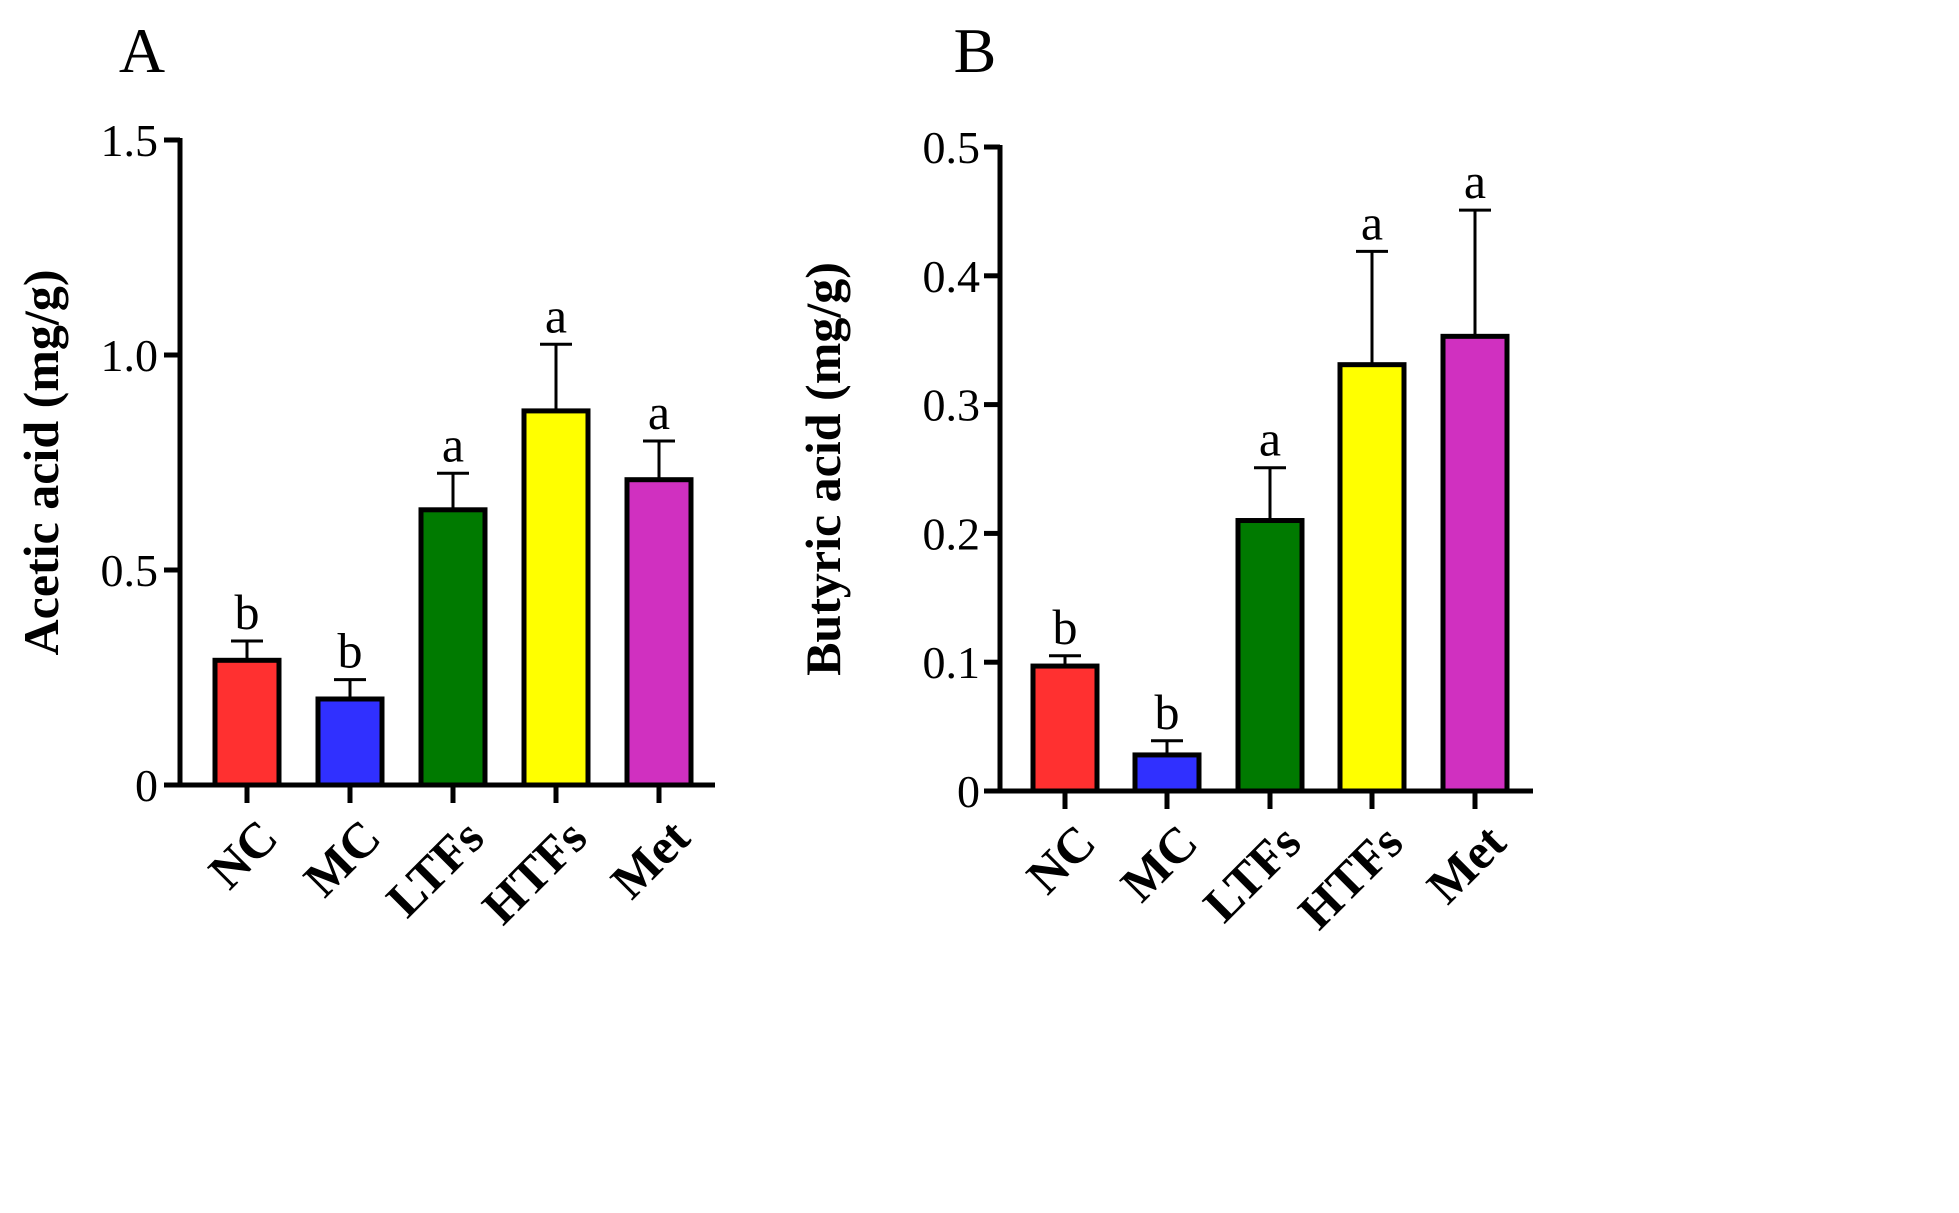  I want to click on y-tick-label: 0.2, so click(952, 533).